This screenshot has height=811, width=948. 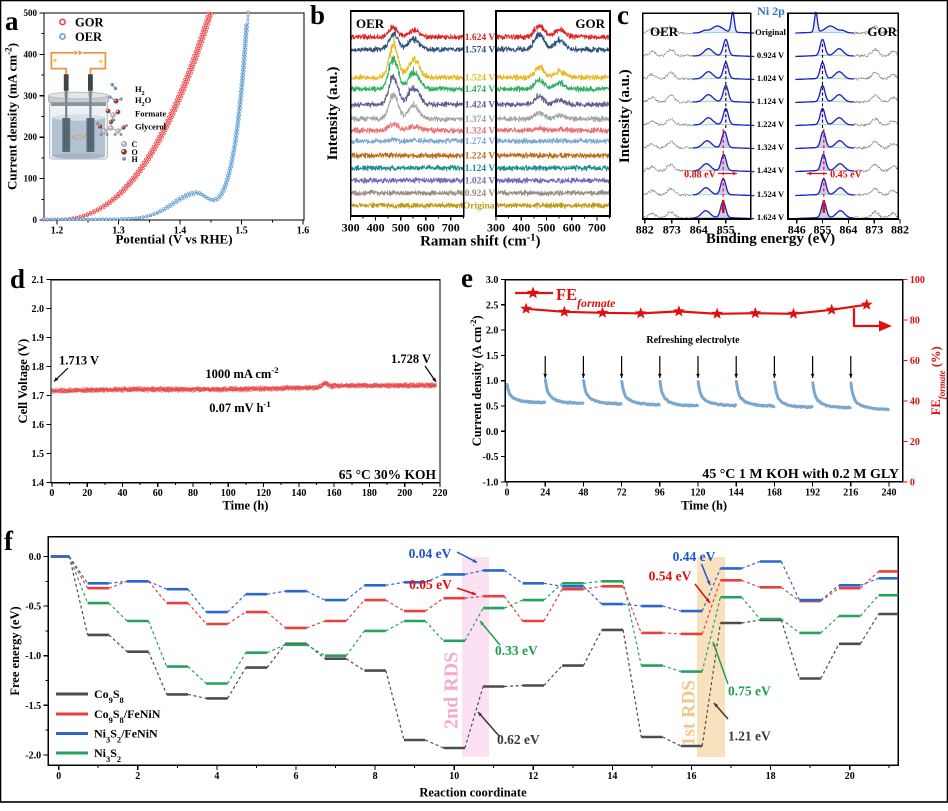 What do you see at coordinates (79, 361) in the screenshot?
I see `svg-text: 1.713 V` at bounding box center [79, 361].